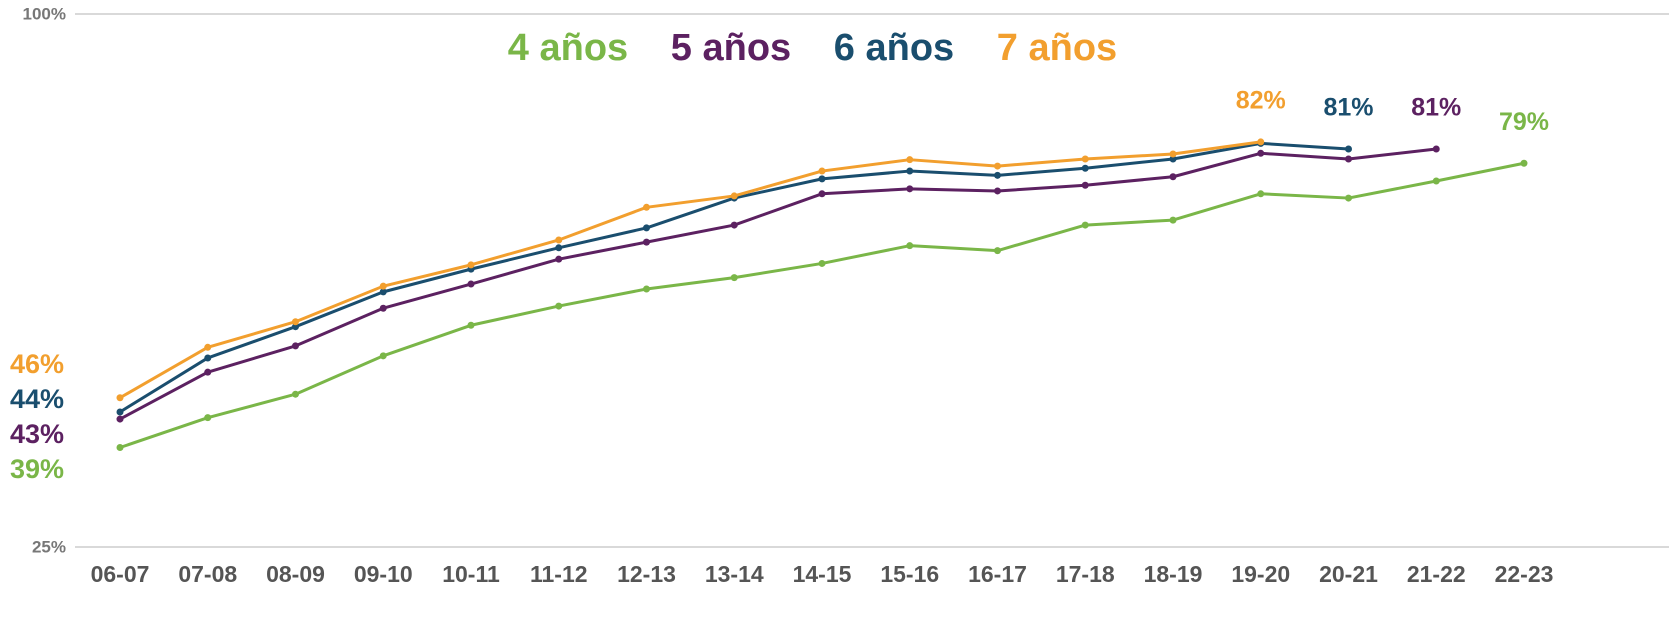 The image size is (1669, 625). Describe the element at coordinates (1260, 574) in the screenshot. I see `x-tick-label: 19-20` at that location.